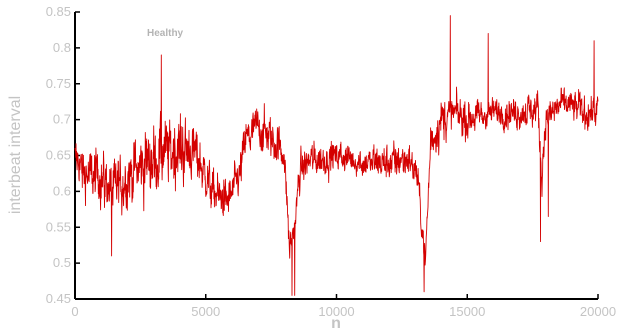 The image size is (619, 329). I want to click on y-tick-label: 0.45, so click(58, 298).